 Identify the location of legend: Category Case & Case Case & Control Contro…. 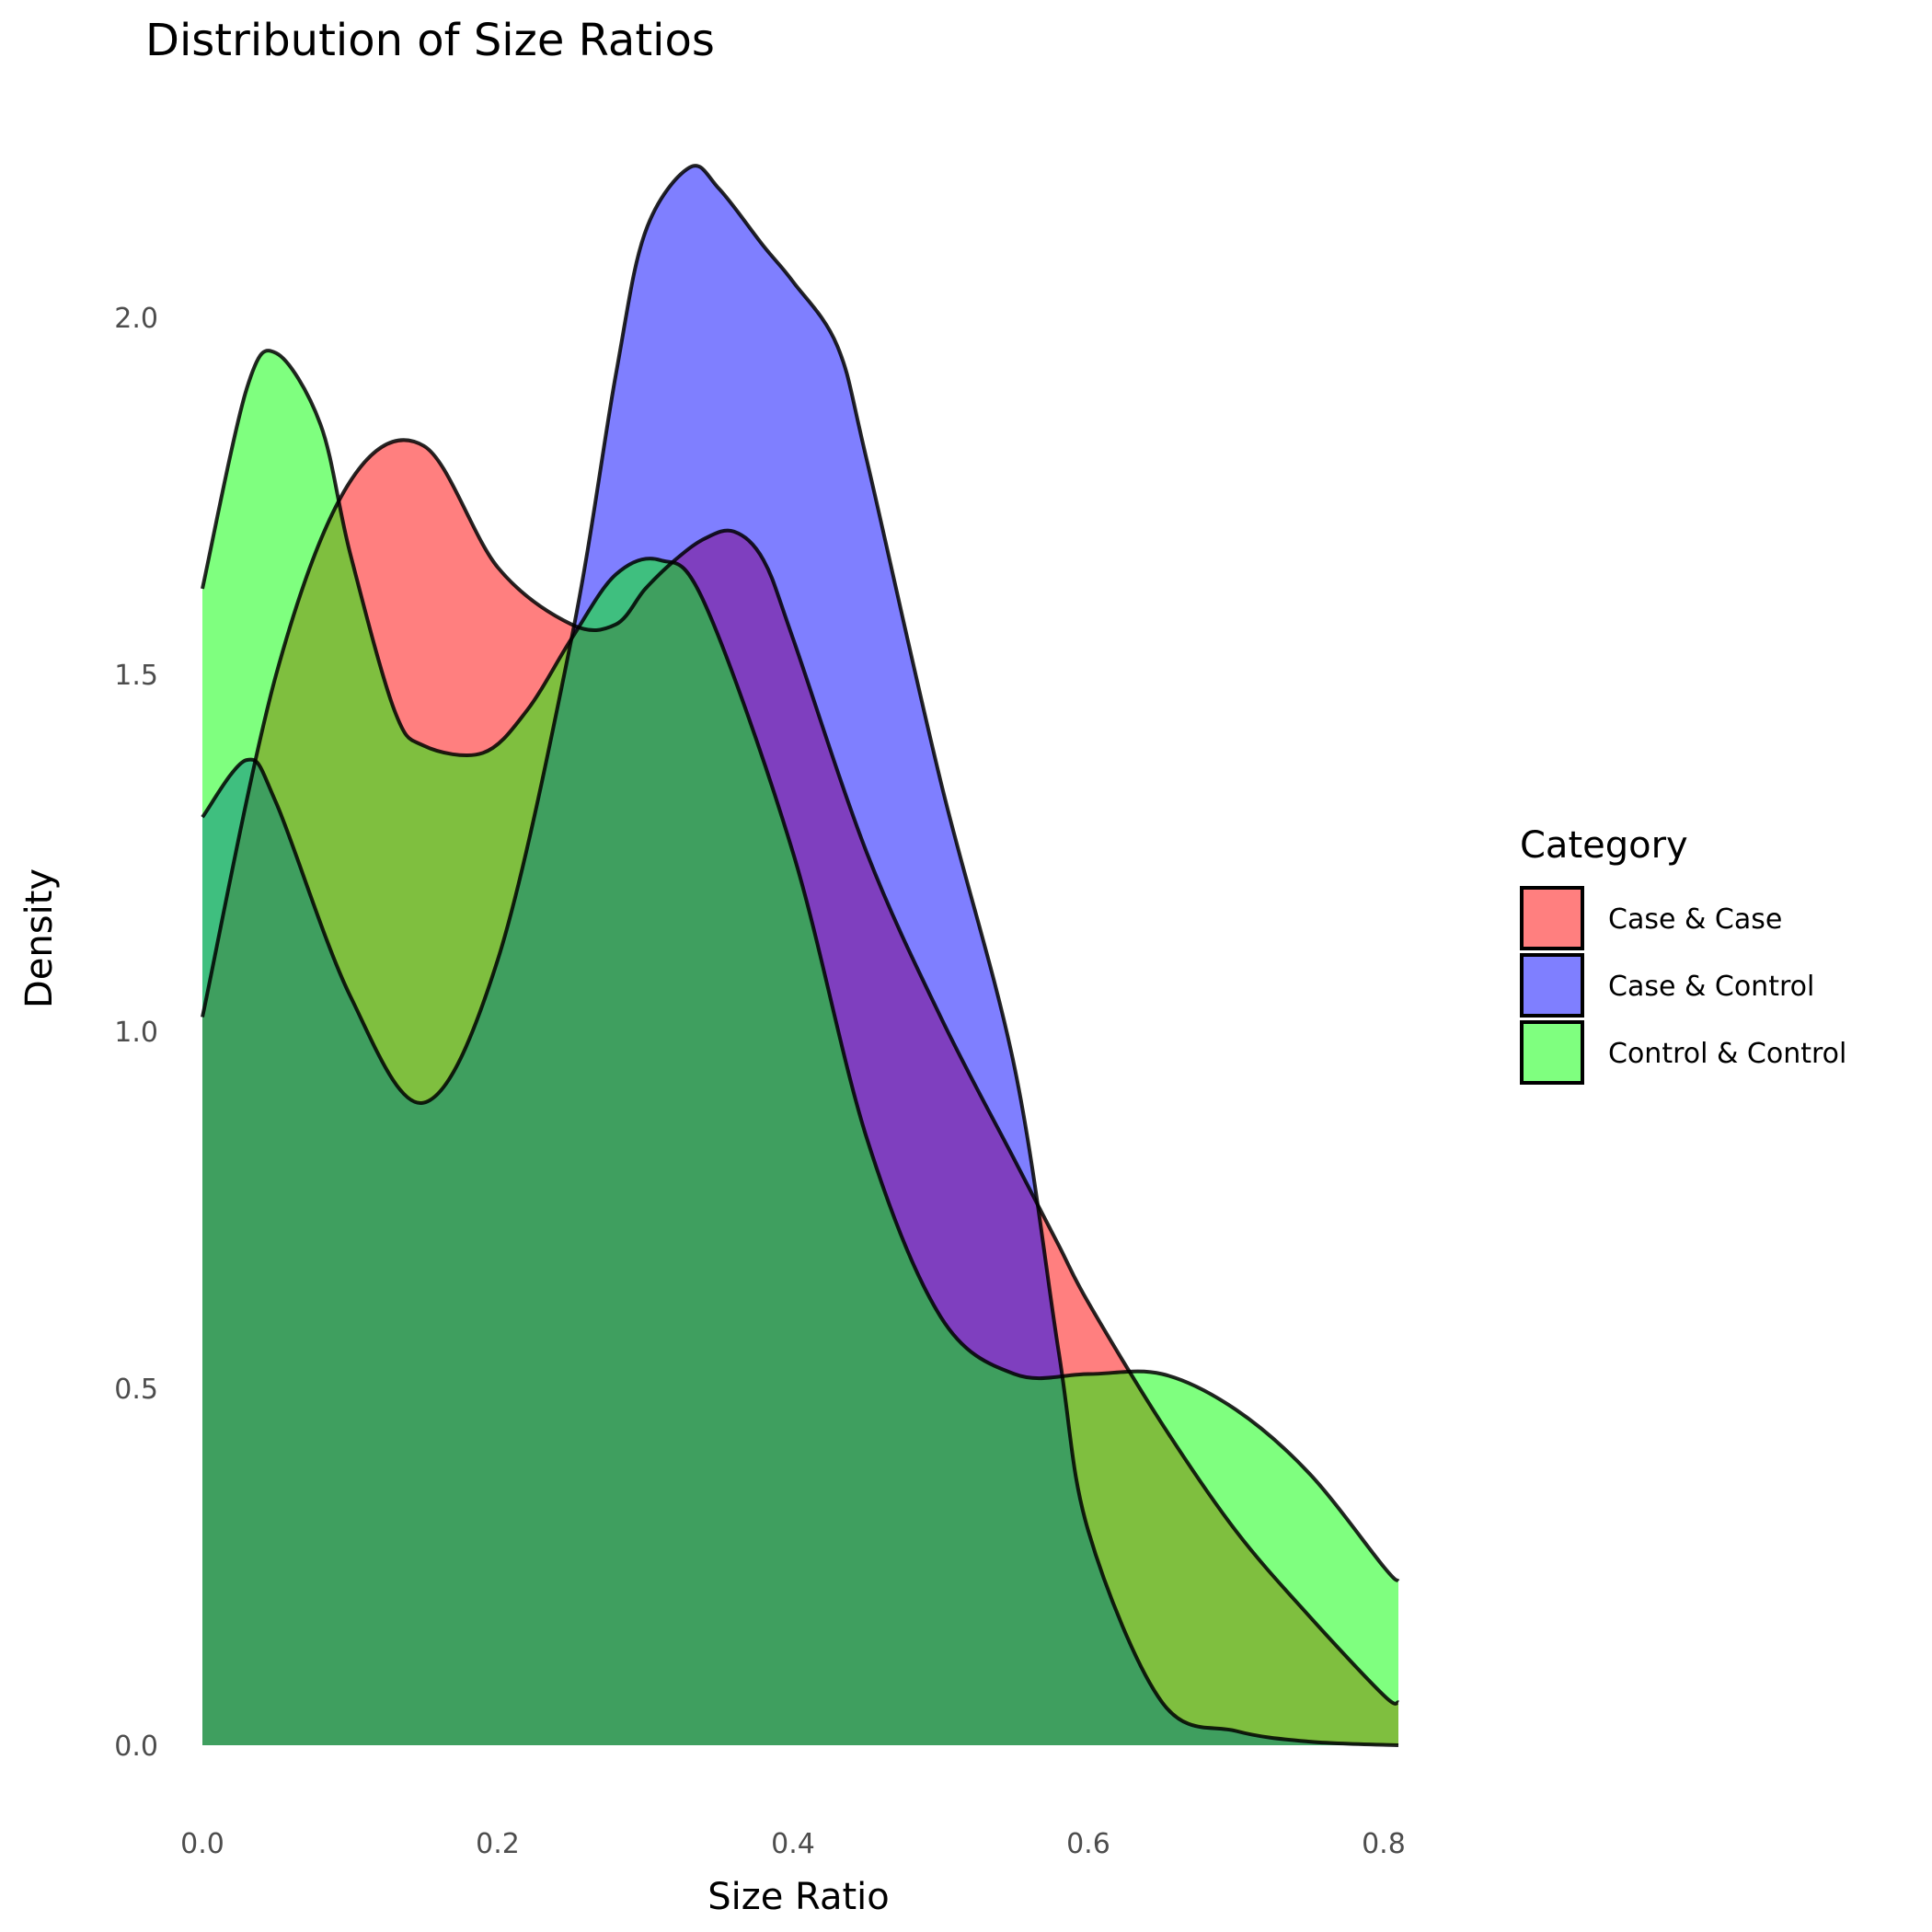
(1683, 954).